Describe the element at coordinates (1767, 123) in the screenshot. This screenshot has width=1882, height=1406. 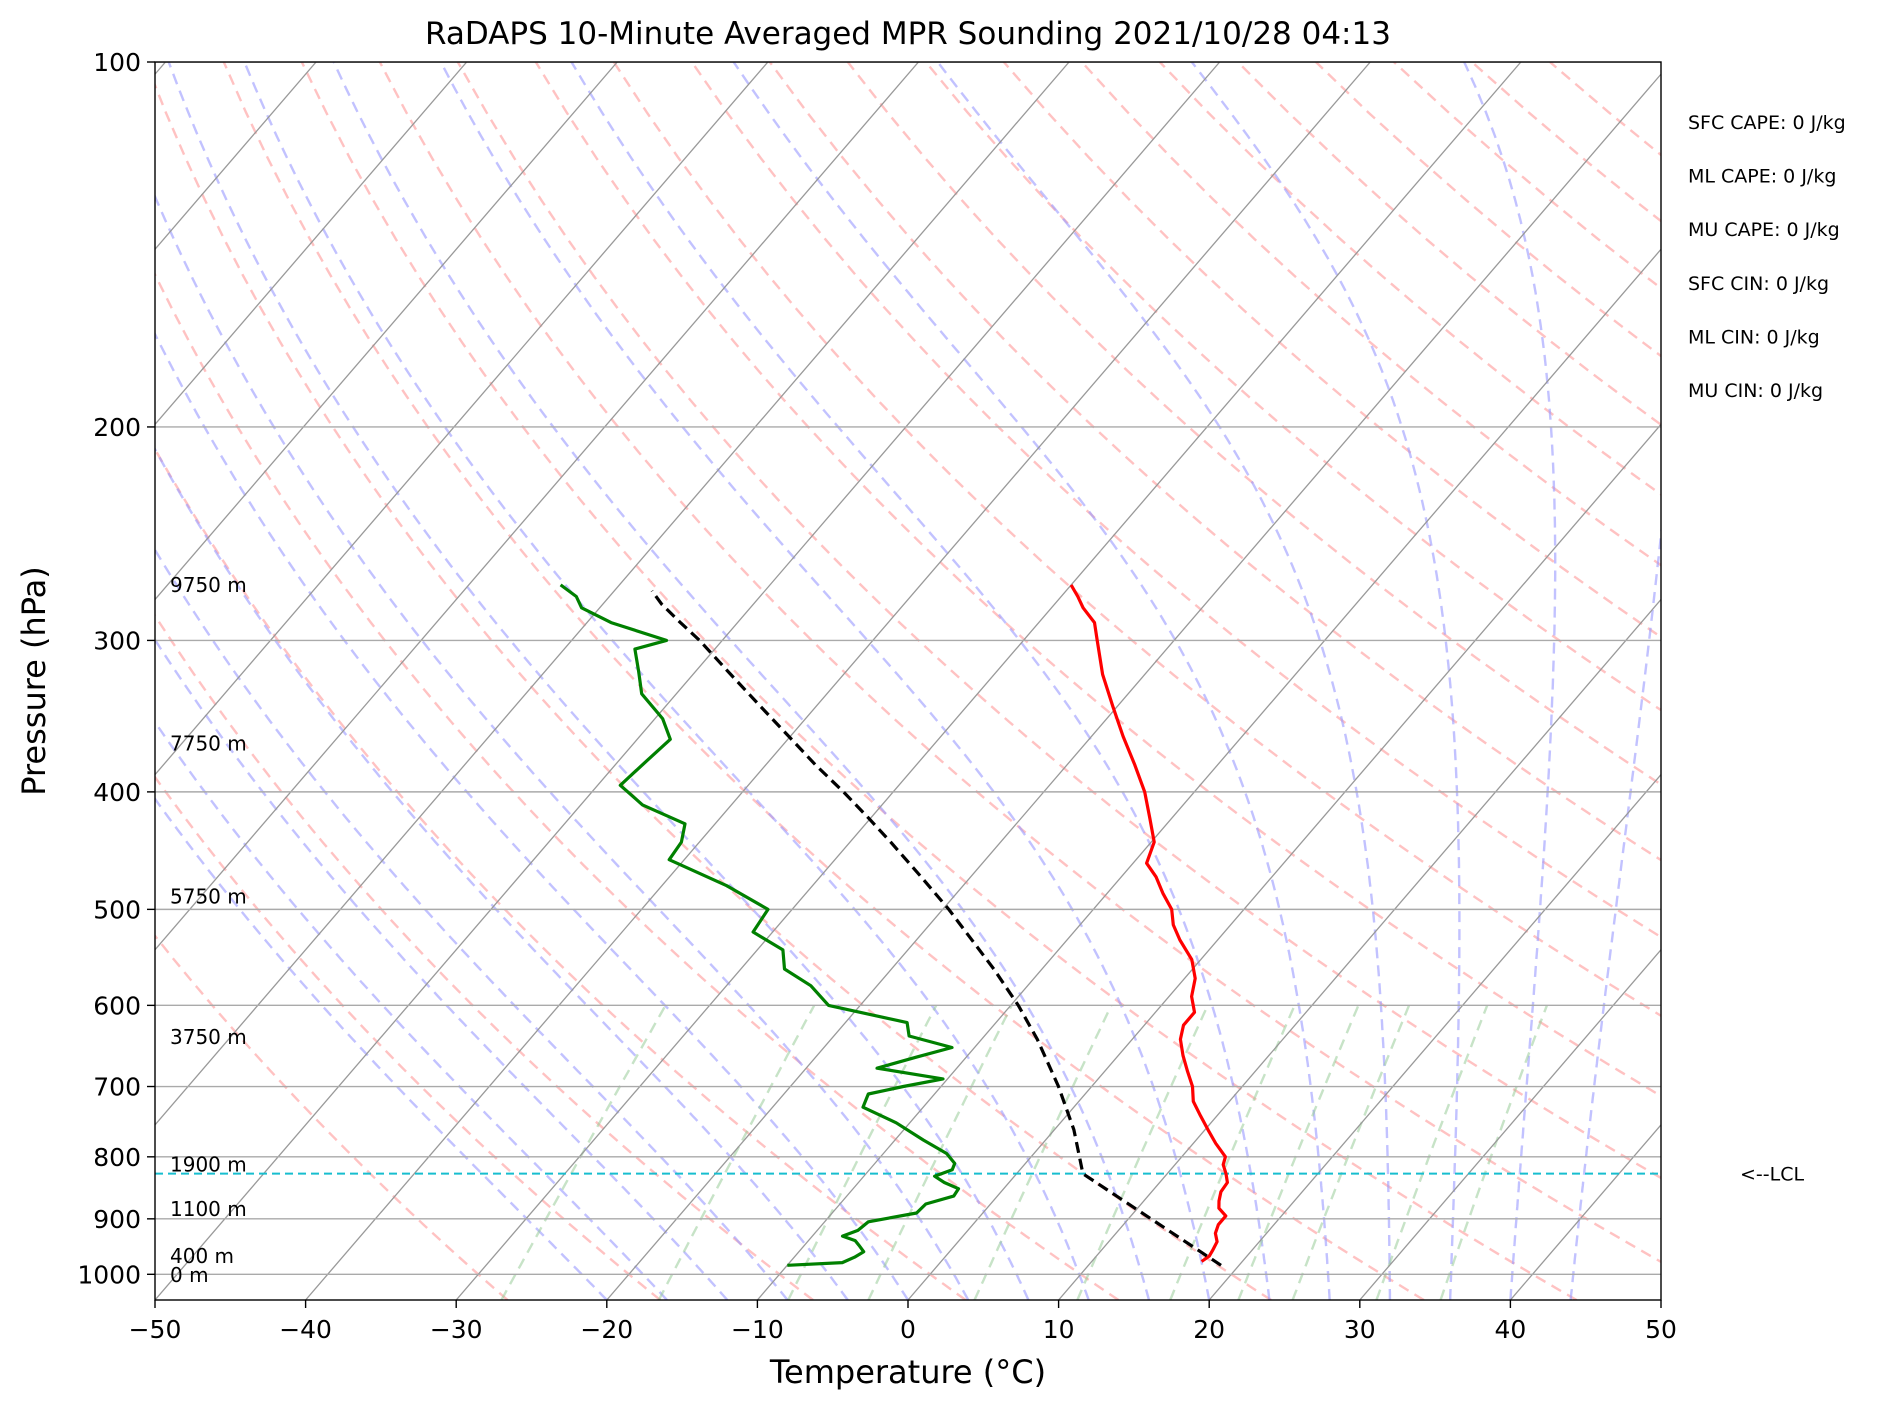
I see `stability-index: SFC CAPE: 0 J/kg` at that location.